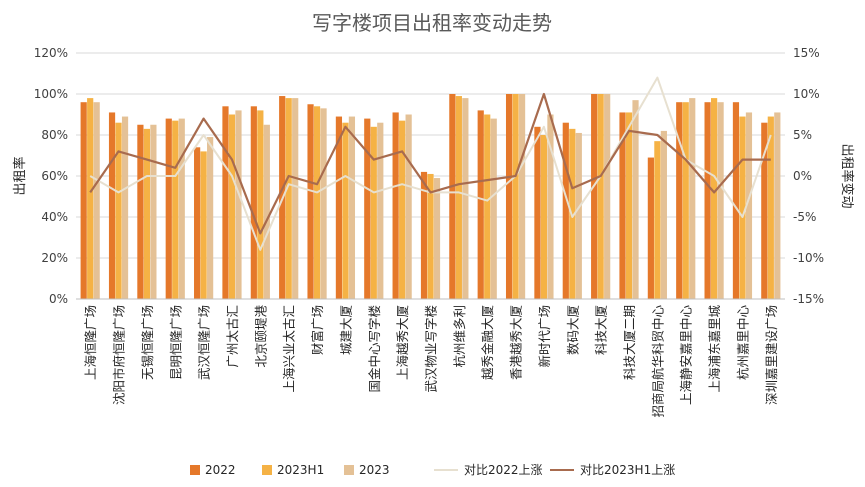 The image size is (865, 487). What do you see at coordinates (147, 342) in the screenshot?
I see `category-label: 无锡恒隆广场` at bounding box center [147, 342].